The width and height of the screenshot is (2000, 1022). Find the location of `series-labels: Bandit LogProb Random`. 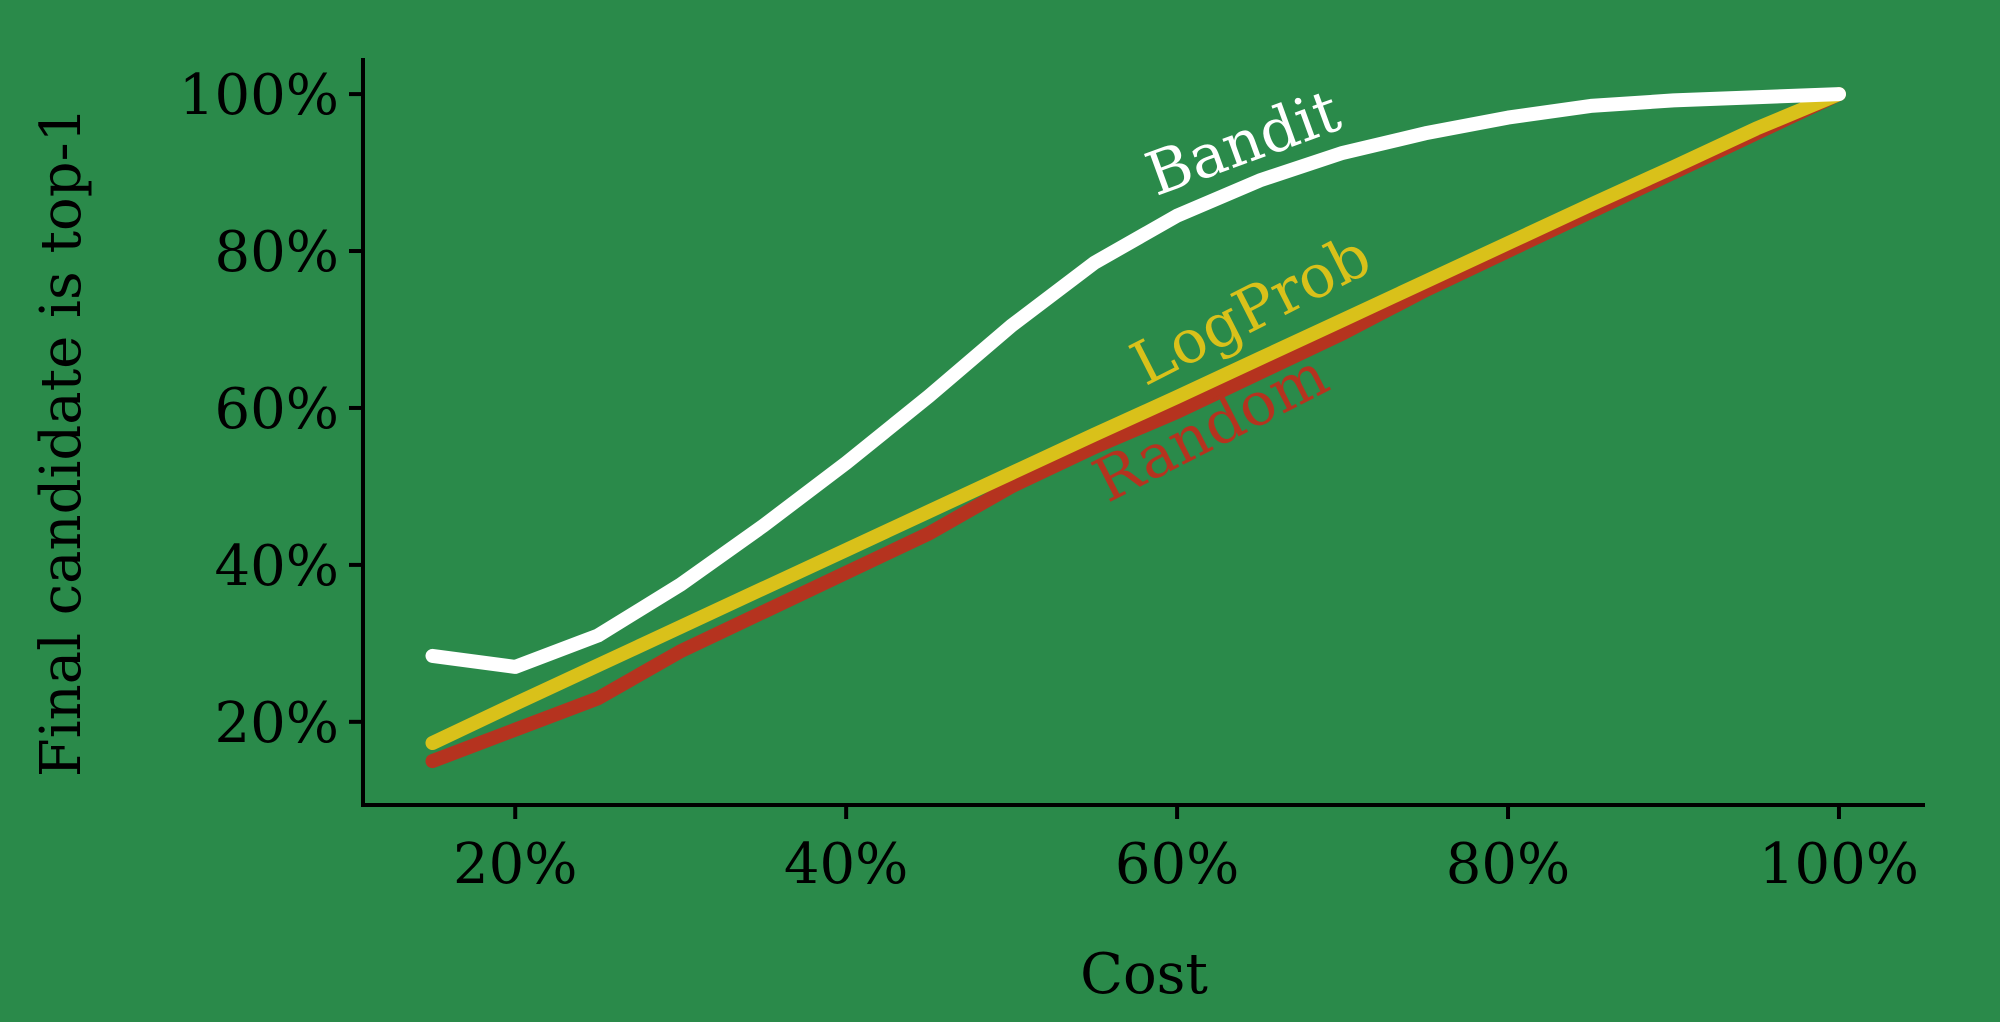

series-labels: Bandit LogProb Random is located at coordinates (1232, 296).